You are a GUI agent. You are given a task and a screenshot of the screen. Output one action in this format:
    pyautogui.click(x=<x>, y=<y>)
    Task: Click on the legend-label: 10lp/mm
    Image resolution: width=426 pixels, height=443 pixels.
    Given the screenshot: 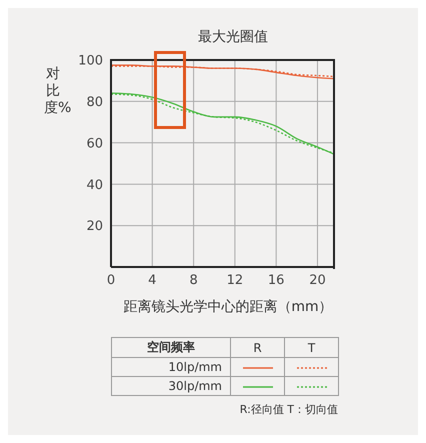 What is the action you would take?
    pyautogui.click(x=171, y=367)
    